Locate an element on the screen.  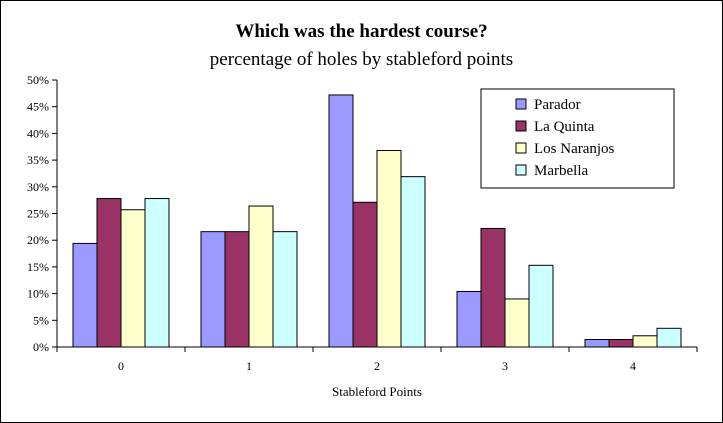
legend-box is located at coordinates (577, 138).